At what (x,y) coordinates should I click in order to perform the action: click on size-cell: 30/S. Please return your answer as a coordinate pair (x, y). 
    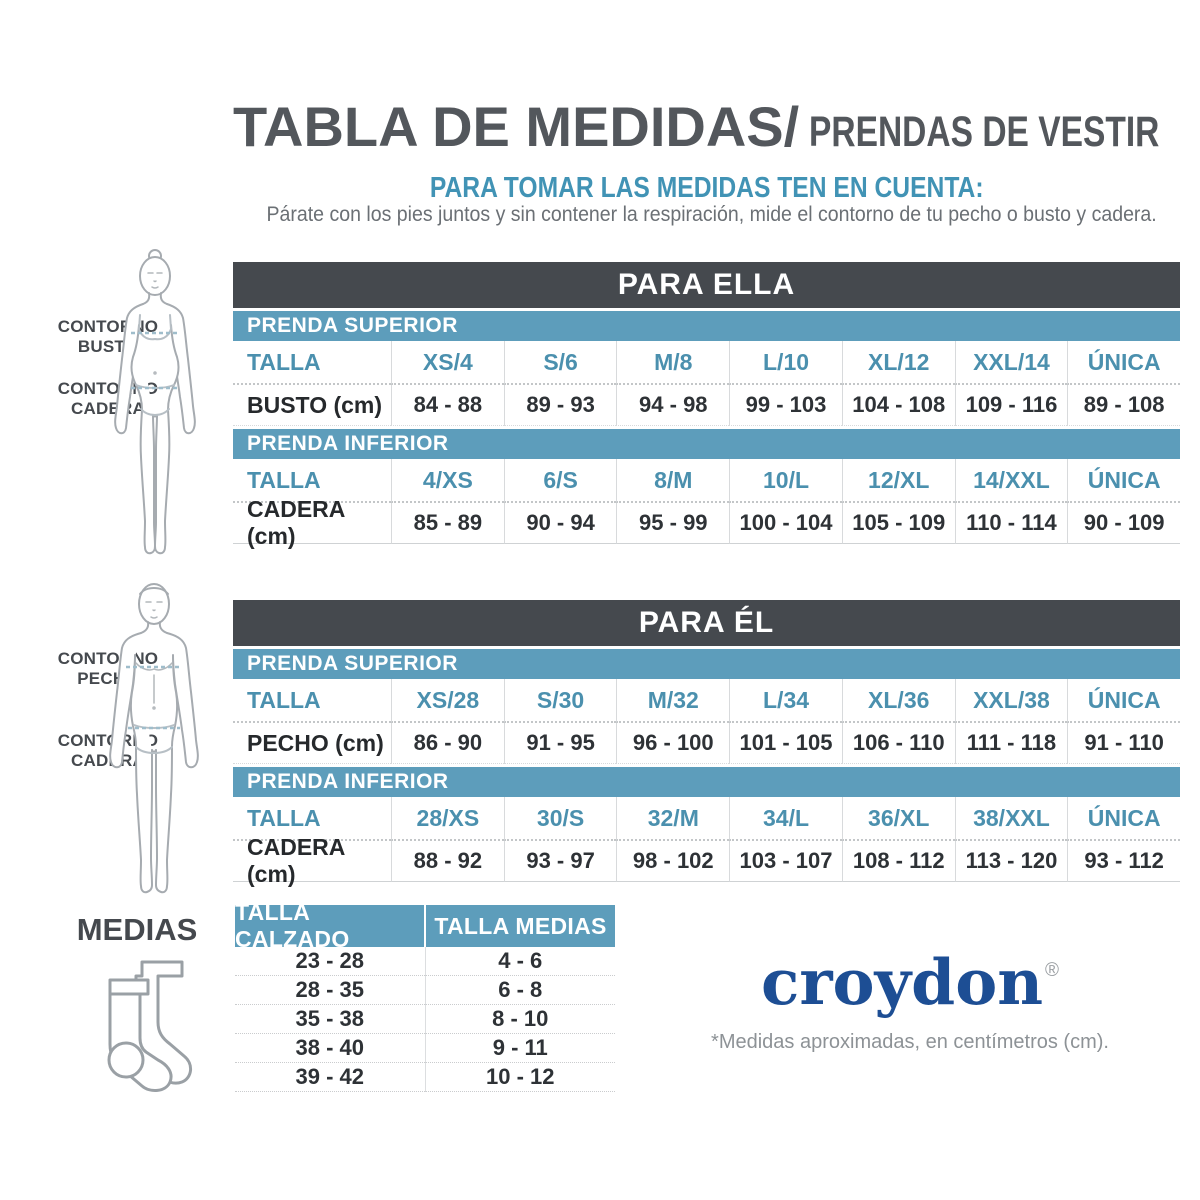
    Looking at the image, I should click on (560, 819).